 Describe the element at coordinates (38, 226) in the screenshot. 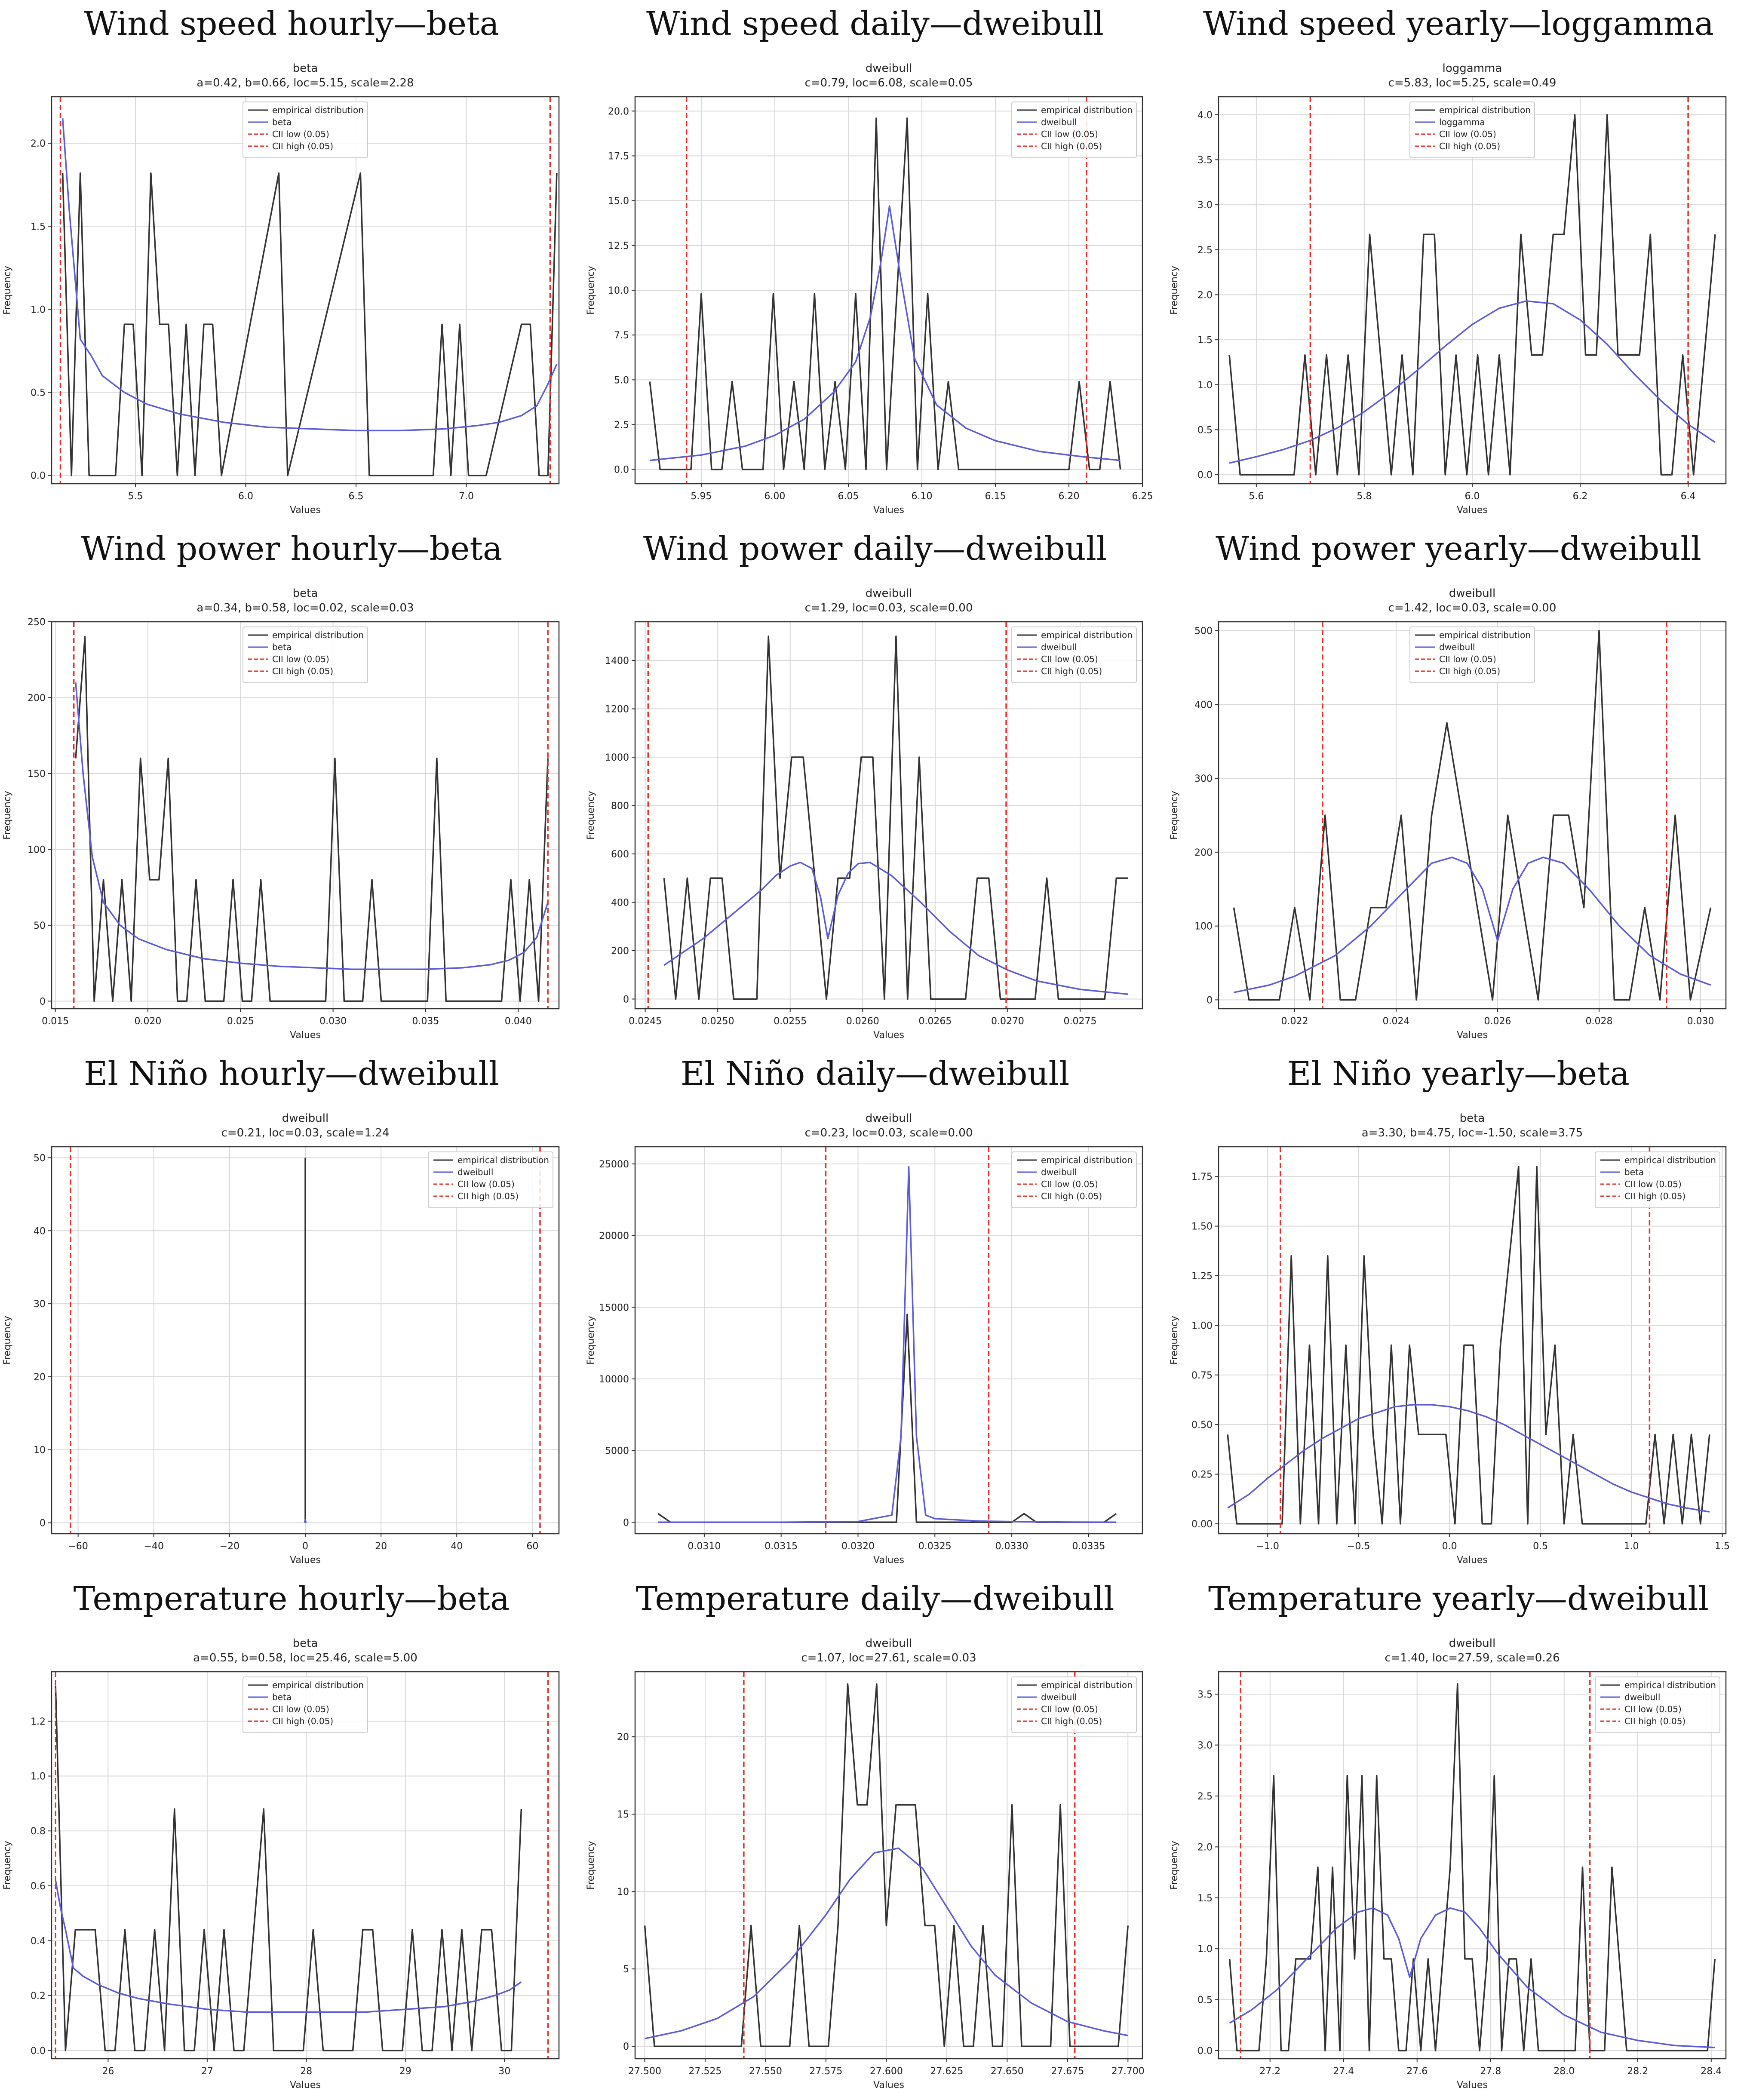

I see `y-tick-label: 1.5` at that location.